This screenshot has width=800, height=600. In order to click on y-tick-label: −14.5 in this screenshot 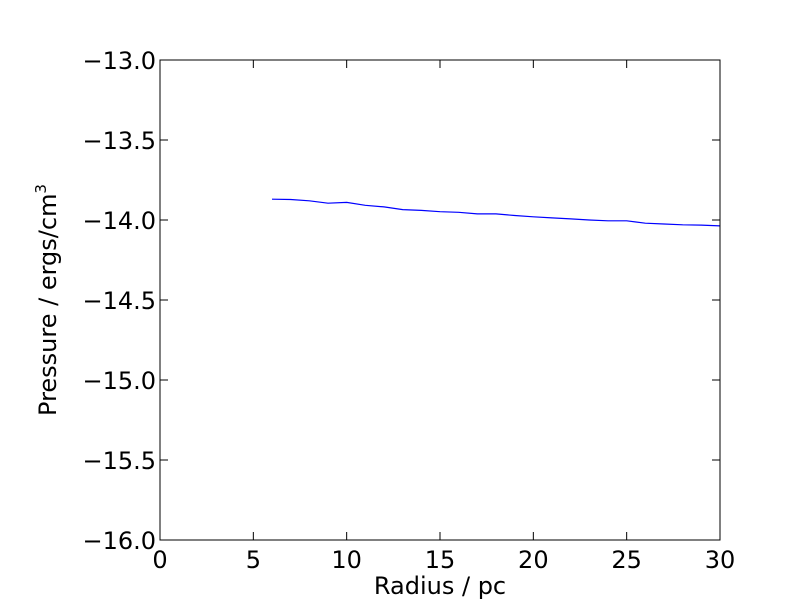, I will do `click(119, 301)`.